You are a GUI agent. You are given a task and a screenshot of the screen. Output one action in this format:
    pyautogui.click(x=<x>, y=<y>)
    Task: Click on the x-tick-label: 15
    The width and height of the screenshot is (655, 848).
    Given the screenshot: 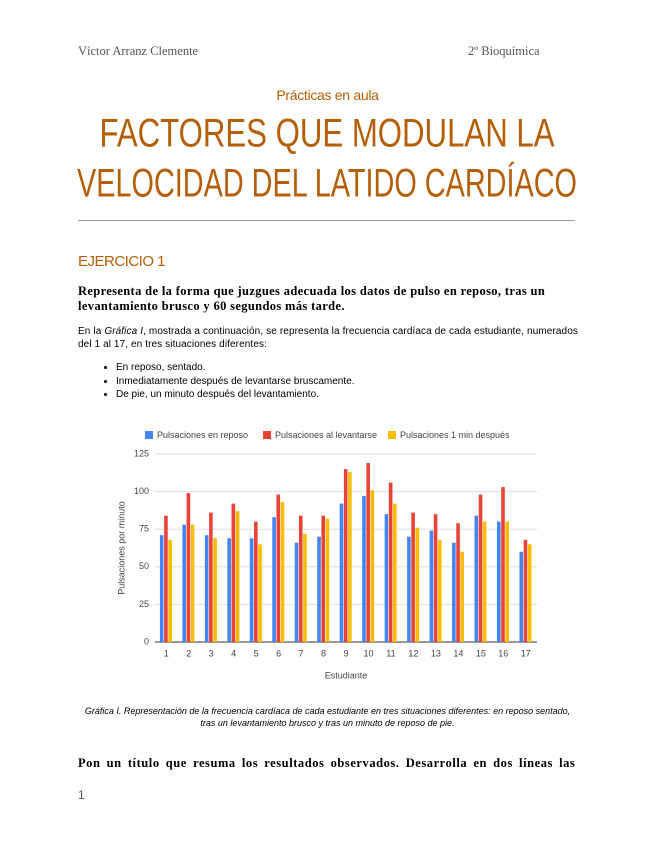 What is the action you would take?
    pyautogui.click(x=481, y=653)
    